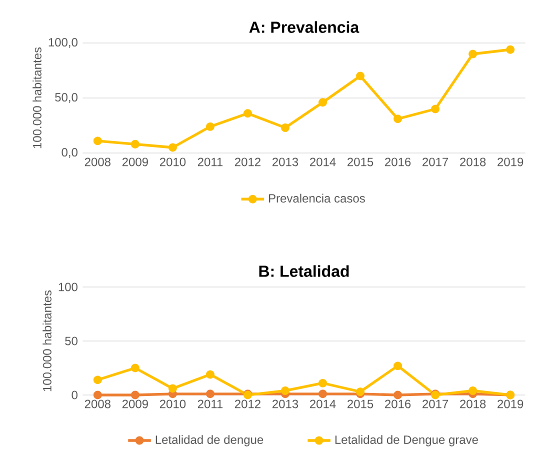  I want to click on y-tick-label: 50,0, so click(66, 98).